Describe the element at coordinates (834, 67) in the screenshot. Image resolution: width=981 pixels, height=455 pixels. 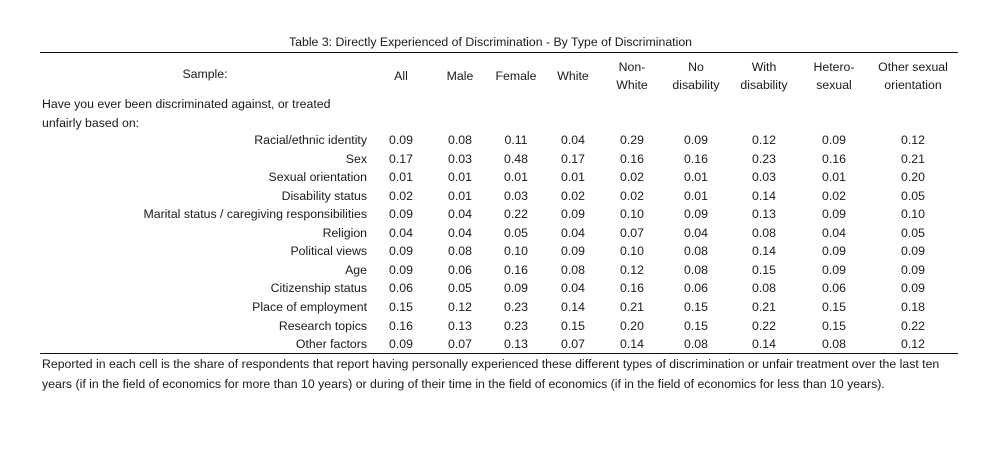
I see `column-header-line-1: Hetero-` at that location.